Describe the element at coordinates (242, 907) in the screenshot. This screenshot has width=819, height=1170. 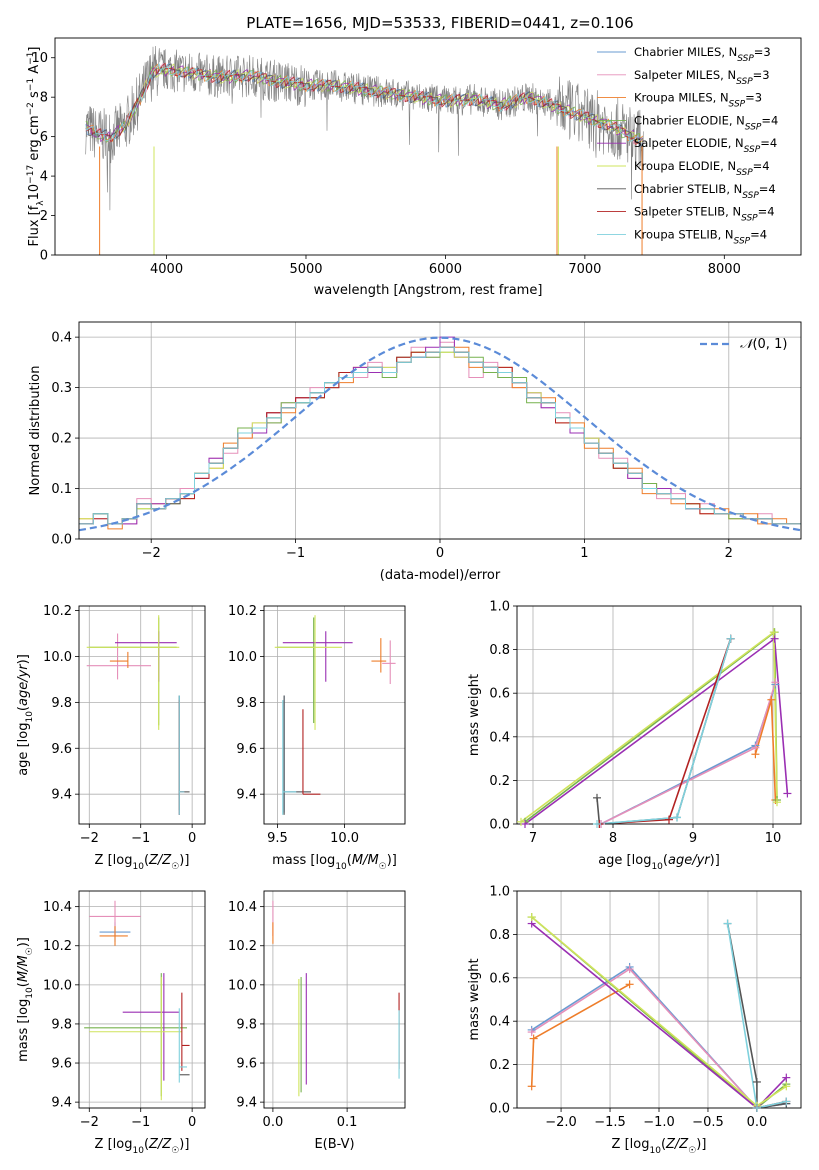
I see `y-tick-label: 10.4` at that location.